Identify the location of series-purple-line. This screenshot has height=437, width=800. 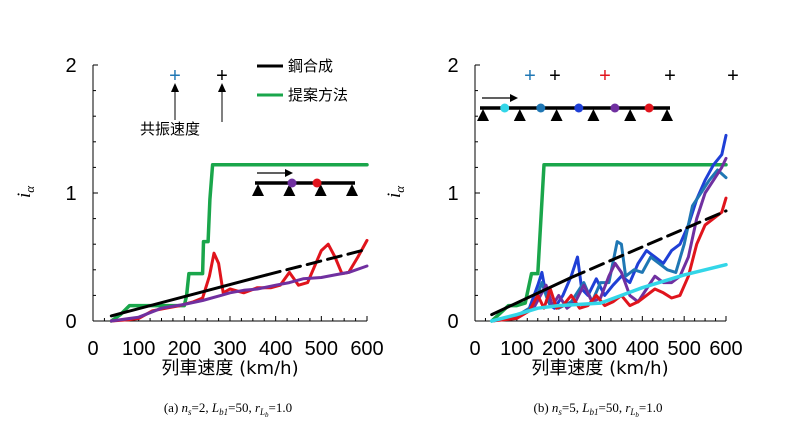
(239, 293).